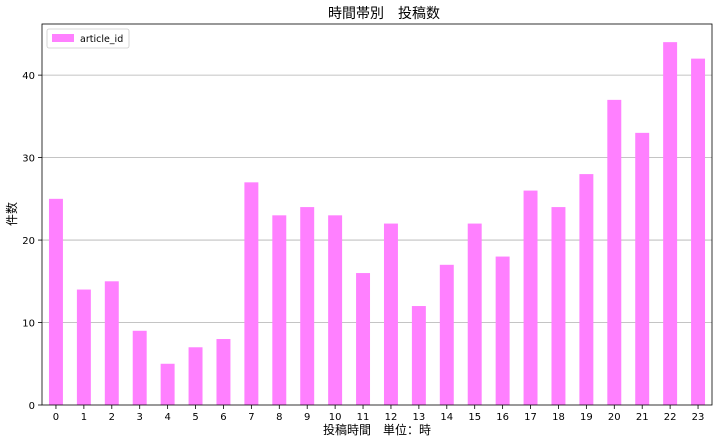  What do you see at coordinates (698, 417) in the screenshot?
I see `x-tick-label: 23` at bounding box center [698, 417].